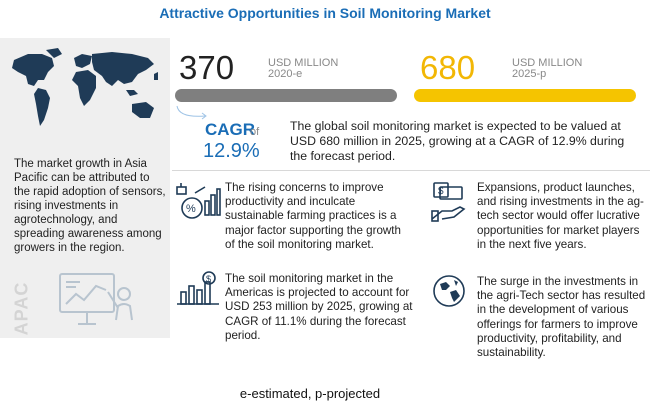  What do you see at coordinates (21, 308) in the screenshot?
I see `region-label: APAC` at bounding box center [21, 308].